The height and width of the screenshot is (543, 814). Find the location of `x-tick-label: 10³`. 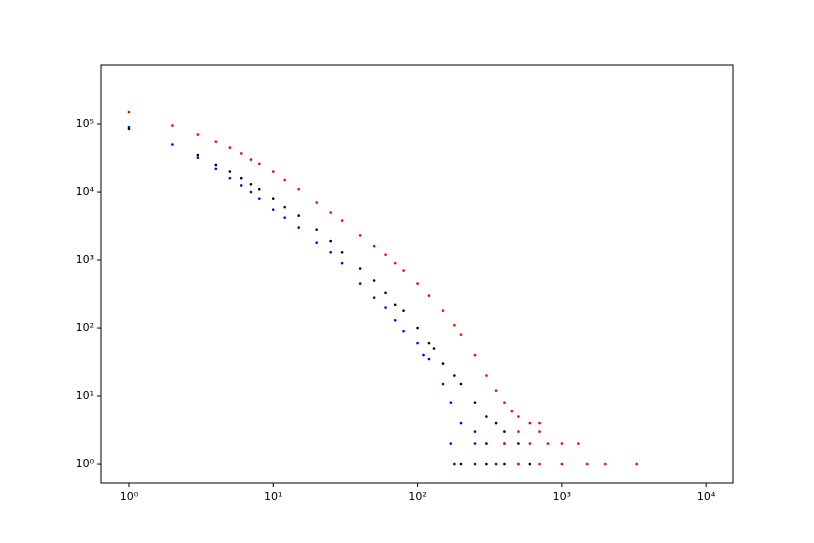

x-tick-label: 10³ is located at coordinates (562, 496).